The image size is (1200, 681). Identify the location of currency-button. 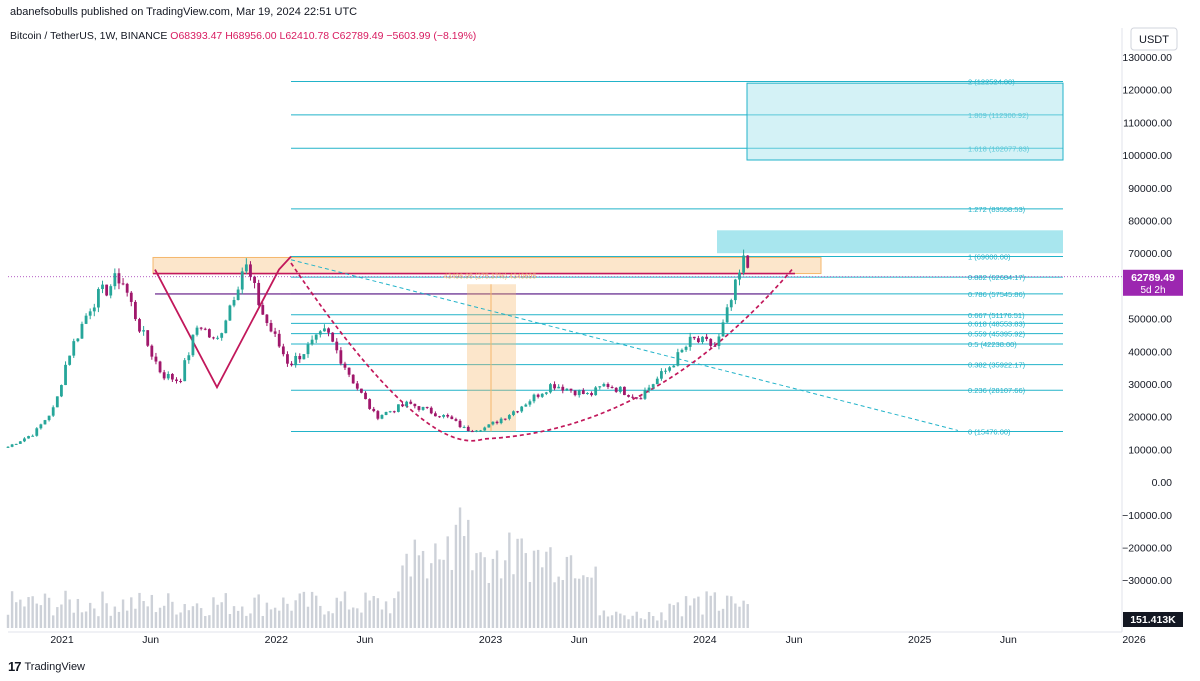
(1154, 39).